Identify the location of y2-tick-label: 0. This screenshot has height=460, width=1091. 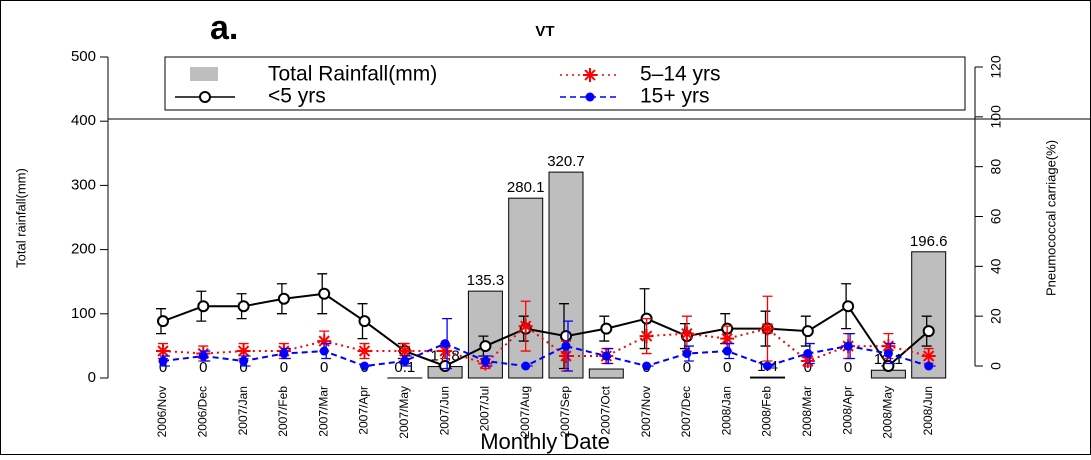
(996, 366).